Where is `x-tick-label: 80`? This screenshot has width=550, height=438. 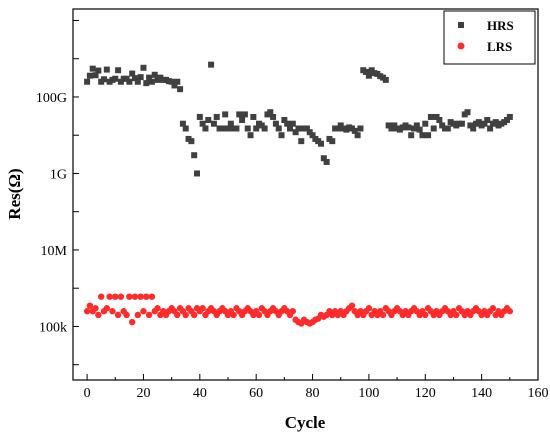 x-tick-label: 80 is located at coordinates (313, 393).